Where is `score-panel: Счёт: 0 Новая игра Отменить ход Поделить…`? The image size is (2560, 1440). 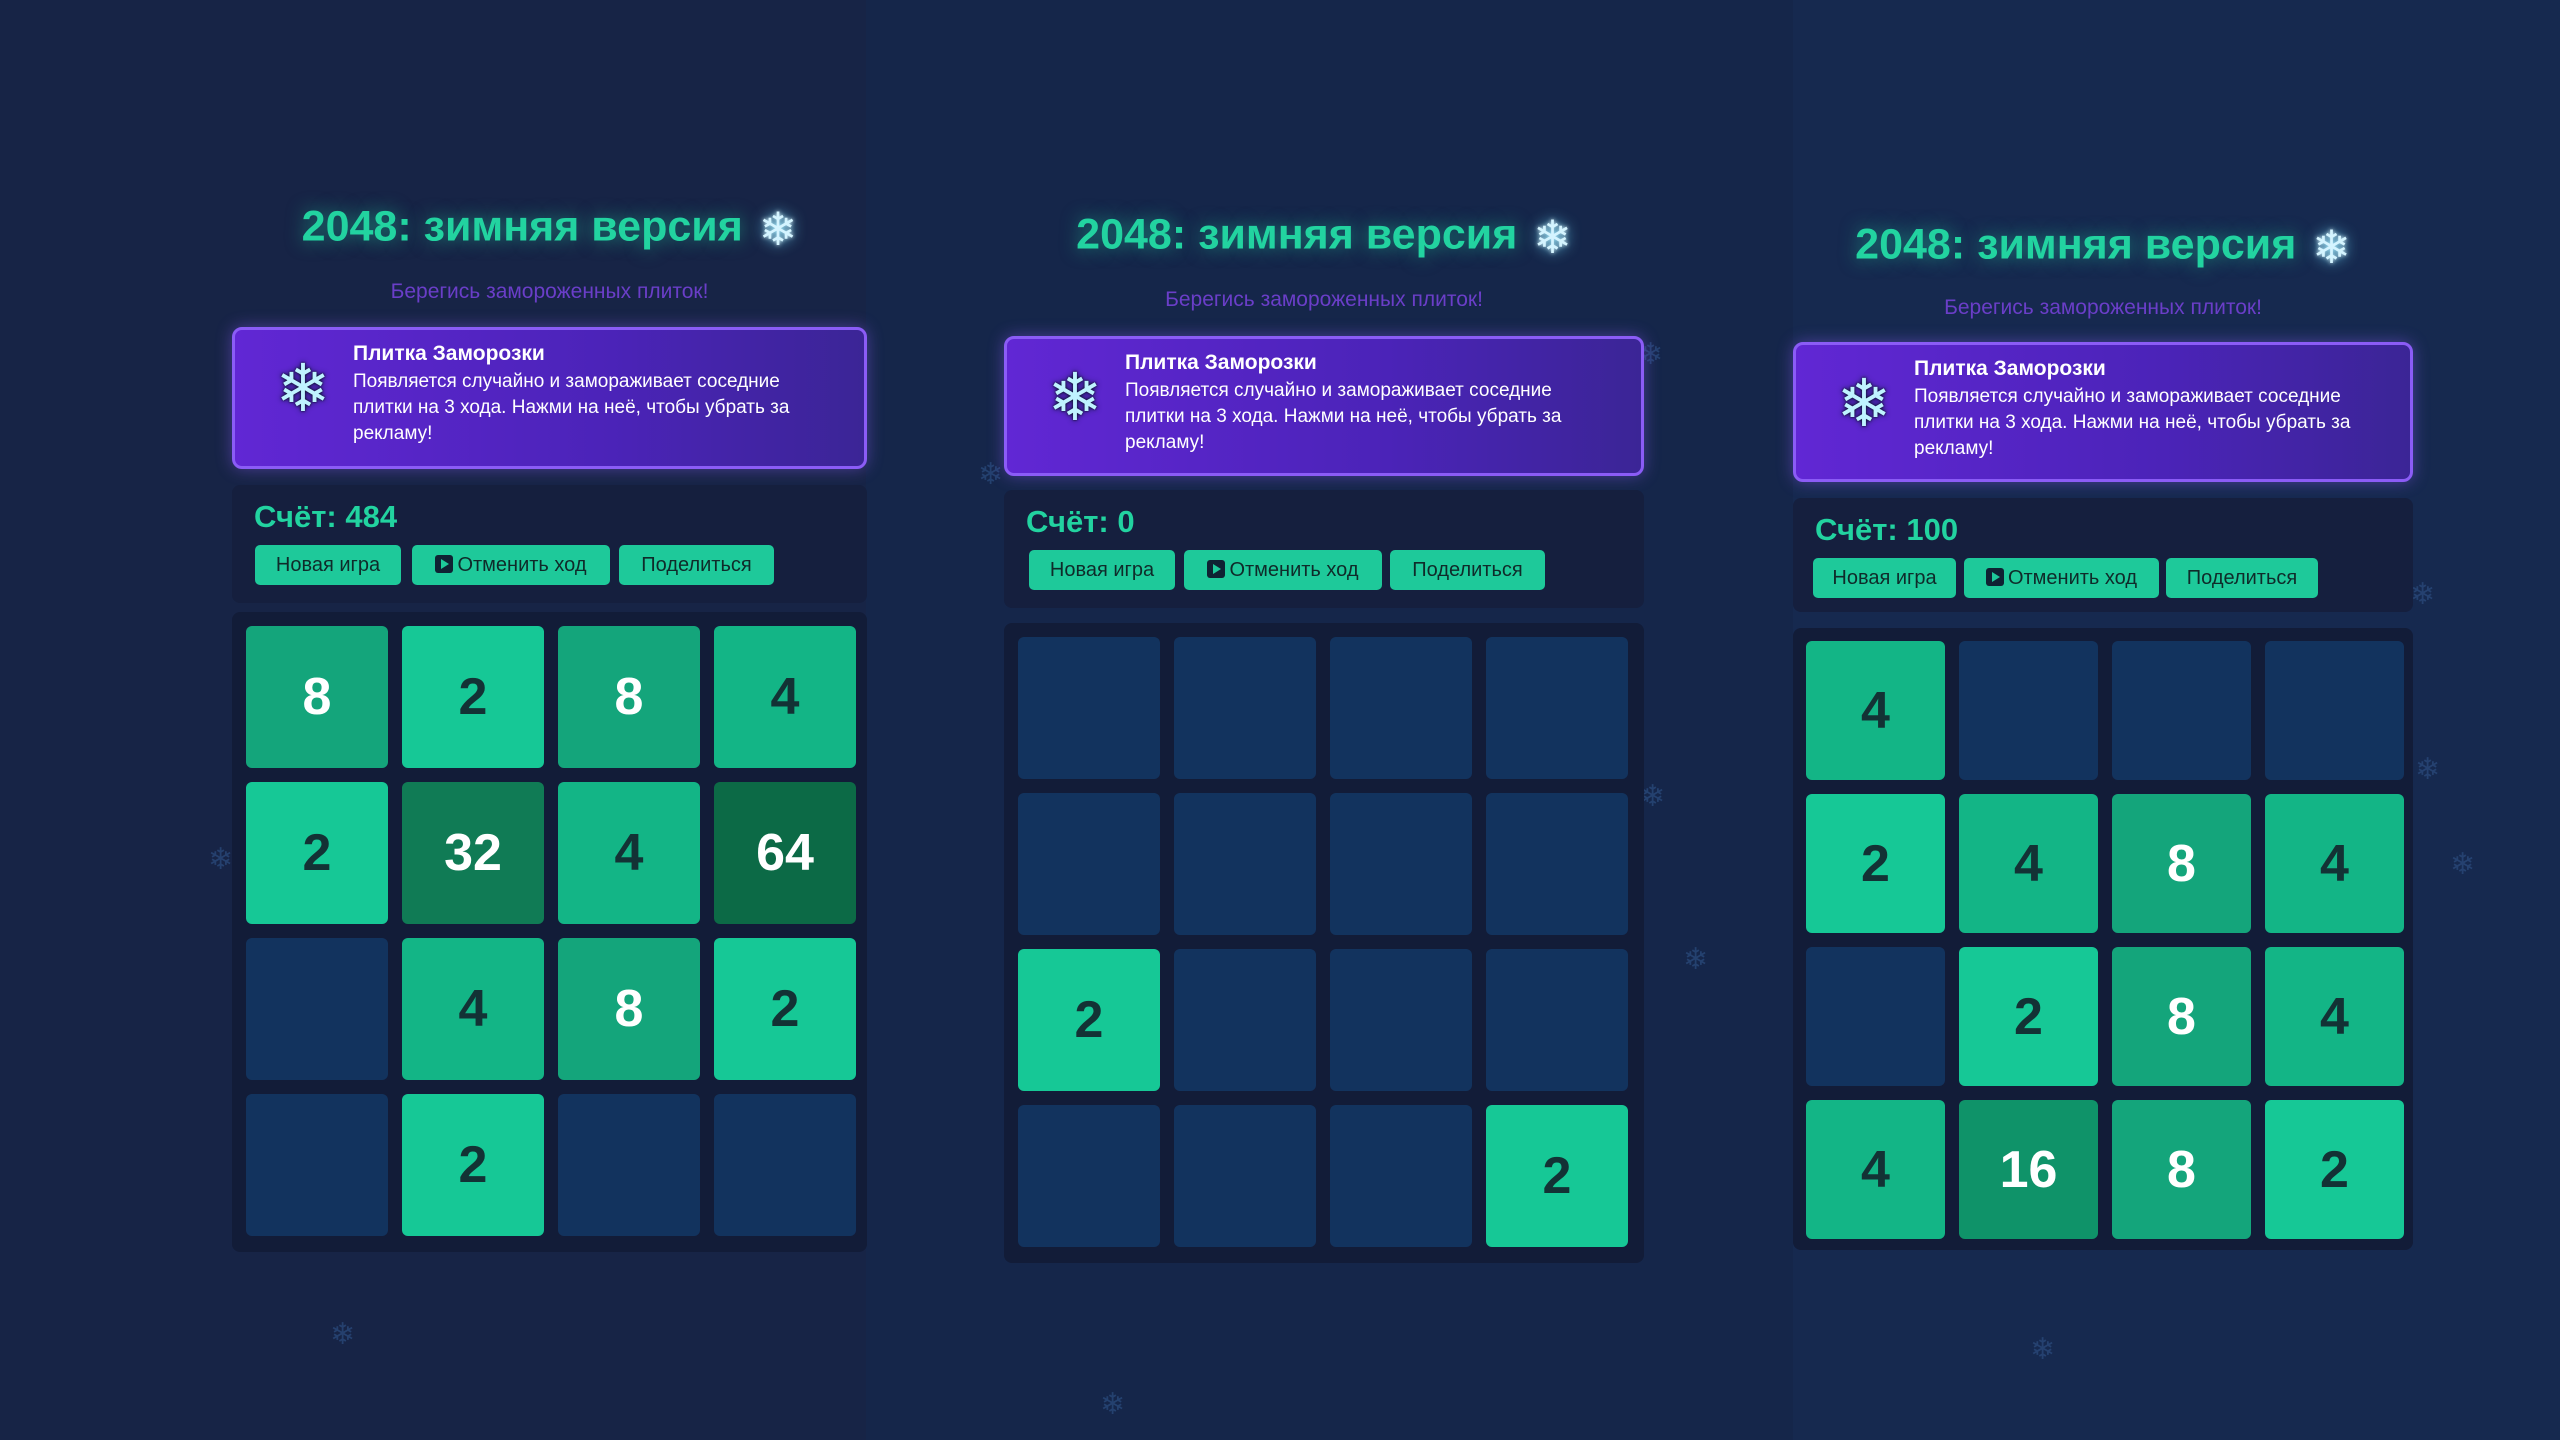 score-panel: Счёт: 0 Новая игра Отменить ход Поделить… is located at coordinates (1324, 549).